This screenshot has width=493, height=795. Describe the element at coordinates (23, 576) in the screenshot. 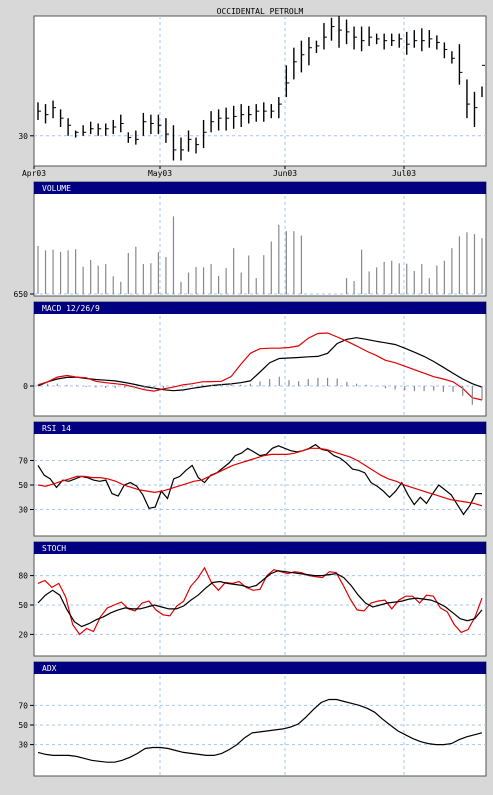

I see `y-tick-label: 80` at that location.